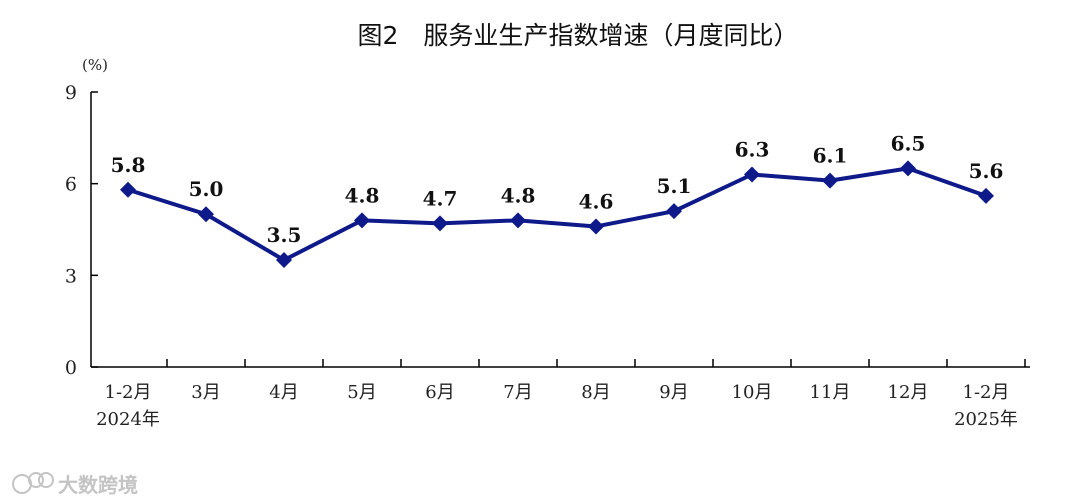 This screenshot has height=503, width=1080. What do you see at coordinates (206, 189) in the screenshot?
I see `data-label: 5.0` at bounding box center [206, 189].